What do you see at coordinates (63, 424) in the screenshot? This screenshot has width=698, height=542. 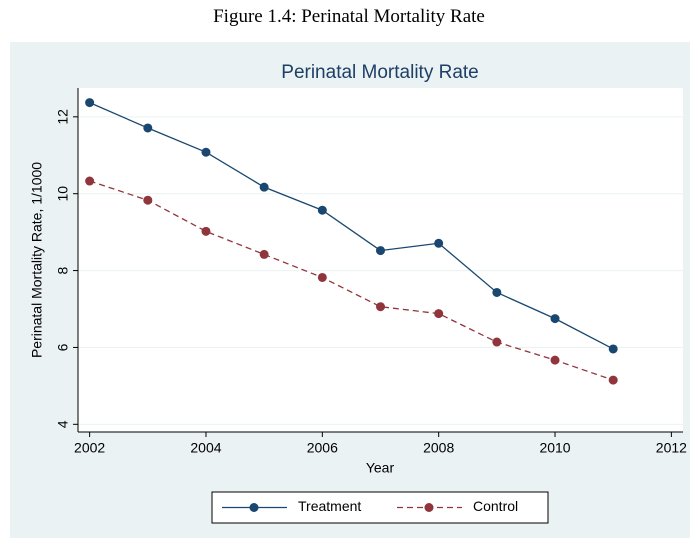 I see `y-tick-label: 4` at bounding box center [63, 424].